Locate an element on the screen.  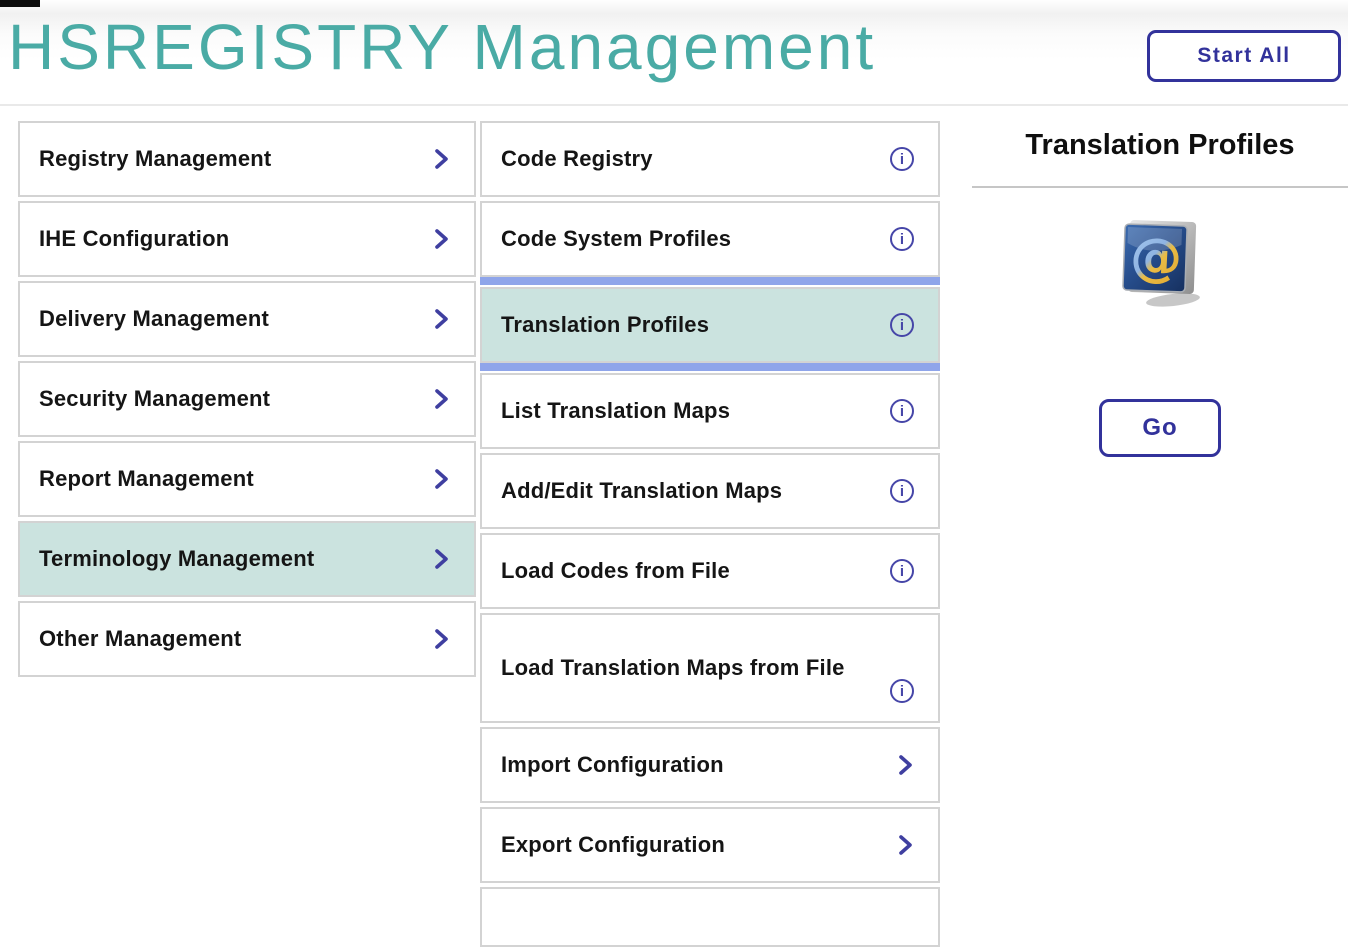
menu-item-partial is located at coordinates (710, 917).